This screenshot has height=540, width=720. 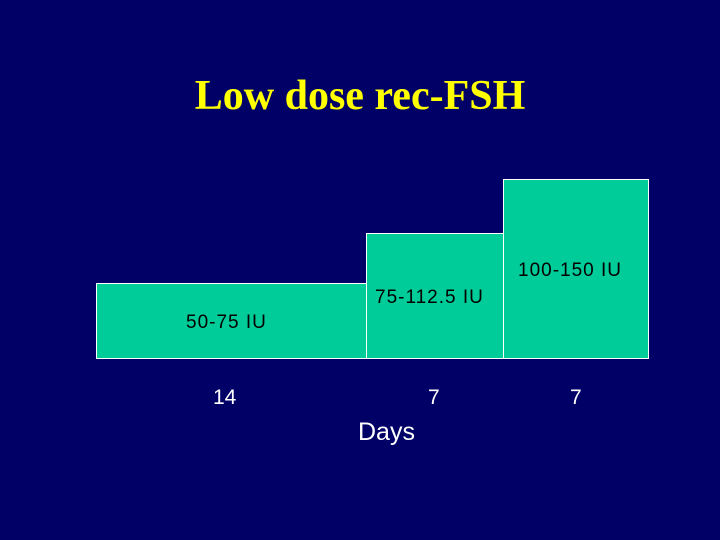 I want to click on dose-label-2: 75-112.5 IU, so click(x=429, y=297).